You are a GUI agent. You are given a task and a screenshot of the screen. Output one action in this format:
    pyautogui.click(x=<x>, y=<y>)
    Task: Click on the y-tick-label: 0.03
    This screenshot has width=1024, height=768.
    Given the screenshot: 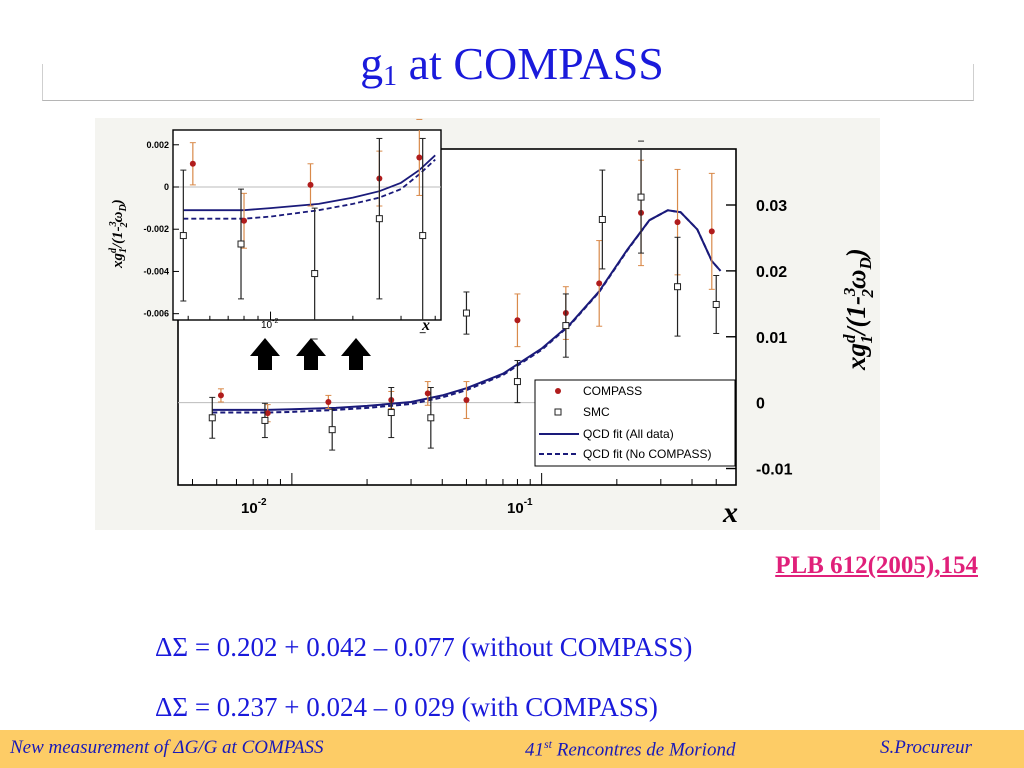 What is the action you would take?
    pyautogui.click(x=771, y=206)
    